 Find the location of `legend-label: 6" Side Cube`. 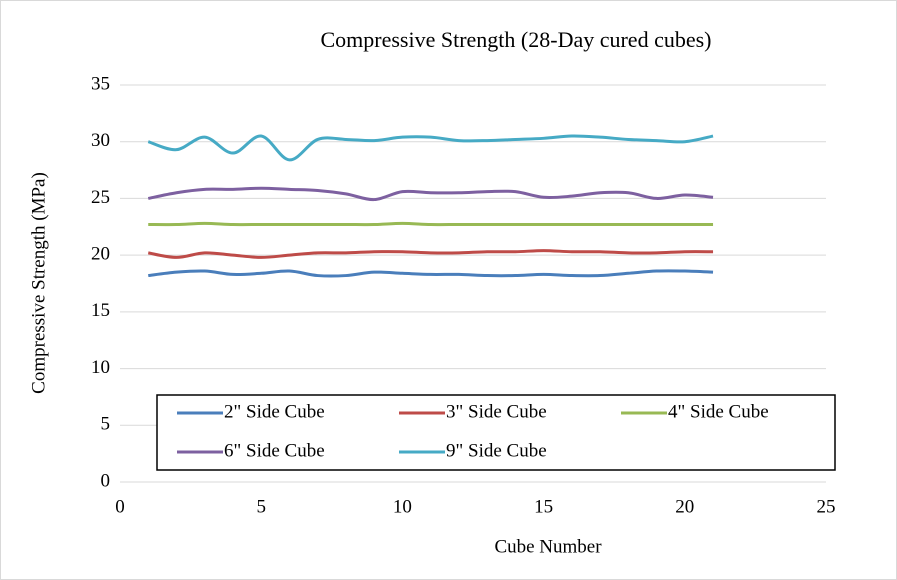

legend-label: 6" Side Cube is located at coordinates (274, 450).